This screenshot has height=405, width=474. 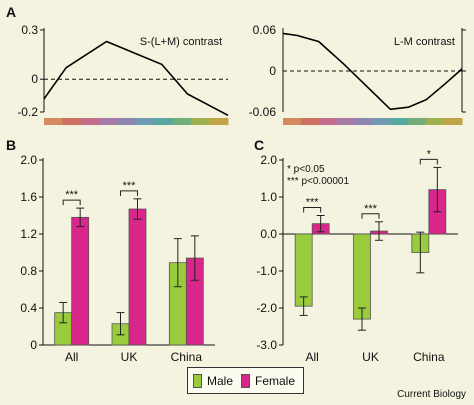 I want to click on chart-l-m-contrast: 0.06 0 -0.06 L-M contrast, so click(x=357, y=74).